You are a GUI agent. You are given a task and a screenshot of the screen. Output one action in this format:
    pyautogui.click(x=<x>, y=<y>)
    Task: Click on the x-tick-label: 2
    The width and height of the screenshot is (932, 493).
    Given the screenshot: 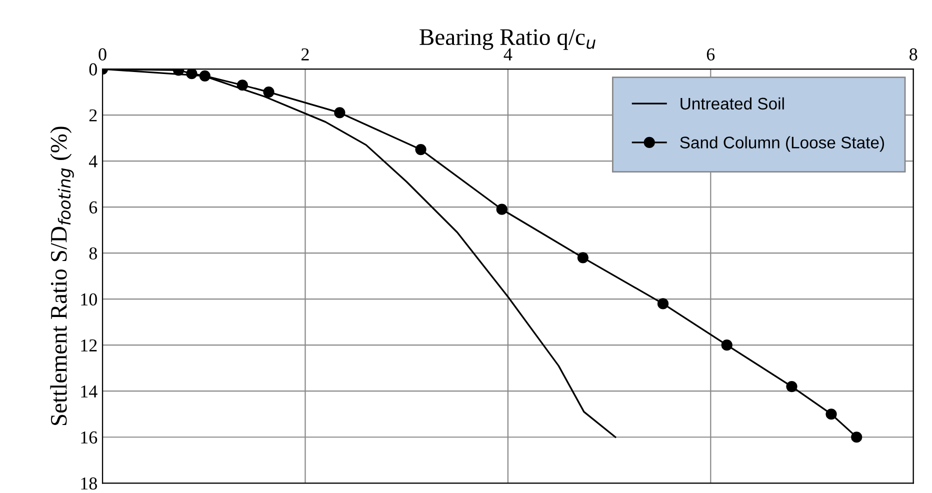 What is the action you would take?
    pyautogui.click(x=305, y=54)
    